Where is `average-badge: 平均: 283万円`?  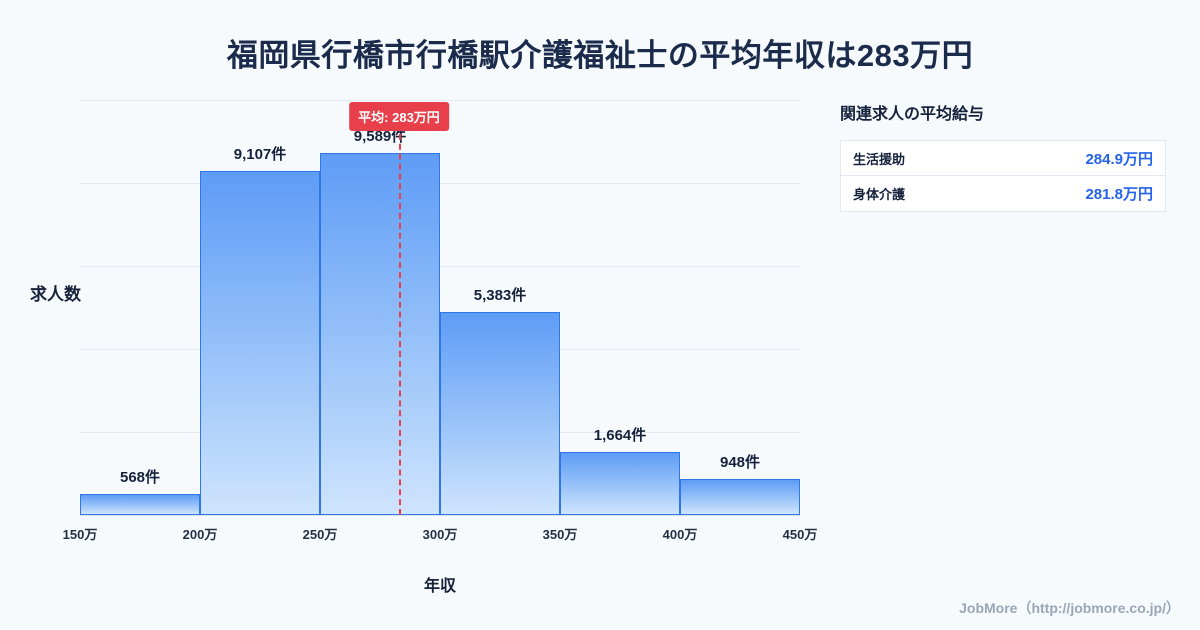 average-badge: 平均: 283万円 is located at coordinates (399, 116).